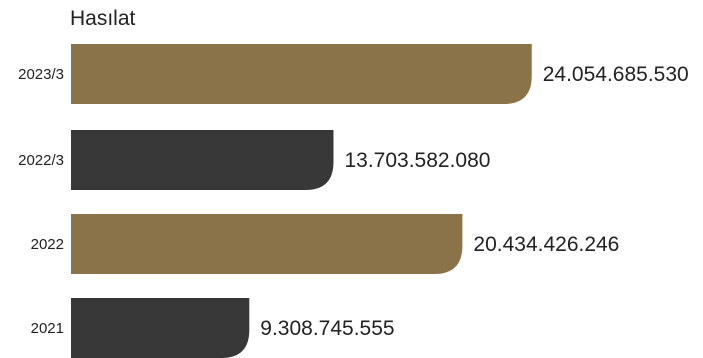  Describe the element at coordinates (417, 160) in the screenshot. I see `value-label: 13.703.582.080` at that location.